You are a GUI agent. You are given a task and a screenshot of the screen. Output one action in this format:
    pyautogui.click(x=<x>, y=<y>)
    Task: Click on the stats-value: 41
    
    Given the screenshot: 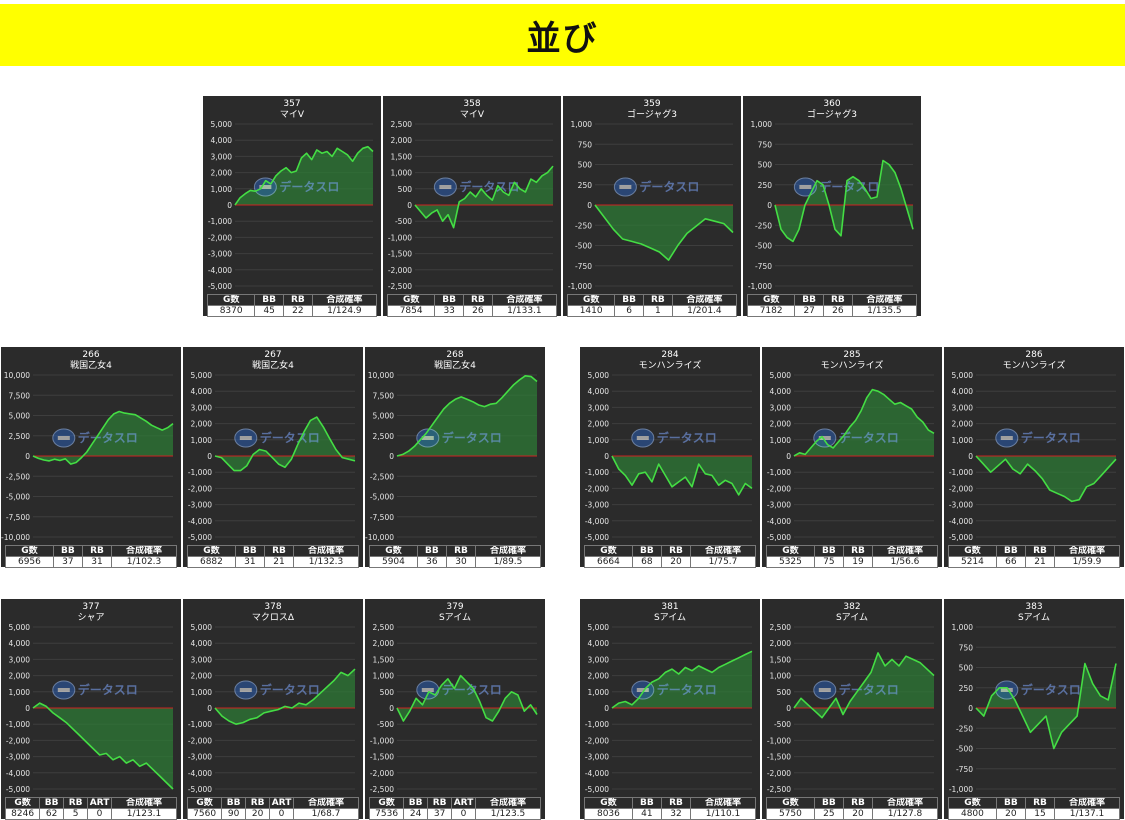 What is the action you would take?
    pyautogui.click(x=646, y=814)
    